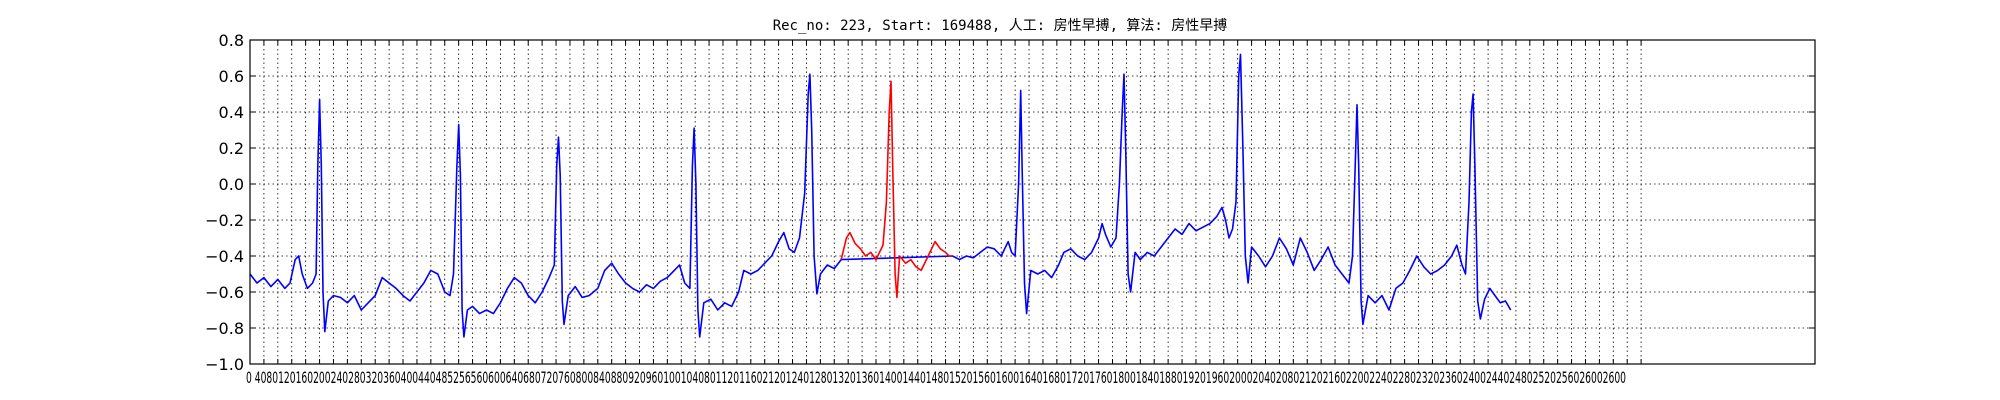 The image size is (2000, 400). What do you see at coordinates (231, 40) in the screenshot?
I see `y-tick-label: 0.8` at bounding box center [231, 40].